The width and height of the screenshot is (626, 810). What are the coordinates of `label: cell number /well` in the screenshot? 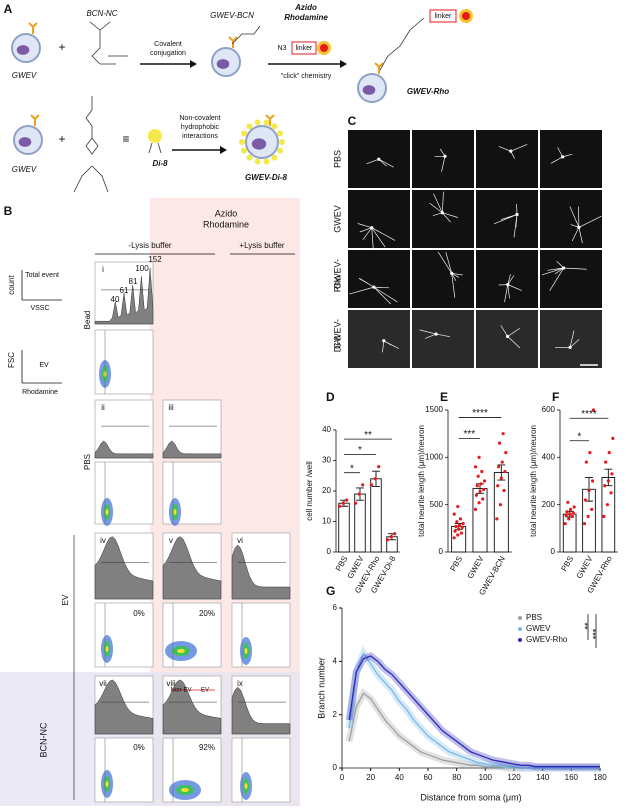 It's located at (309, 491).